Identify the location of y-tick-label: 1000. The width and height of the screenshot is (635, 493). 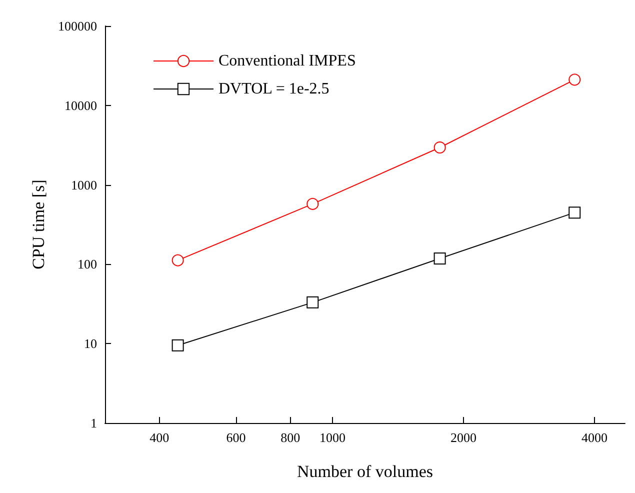
(84, 184).